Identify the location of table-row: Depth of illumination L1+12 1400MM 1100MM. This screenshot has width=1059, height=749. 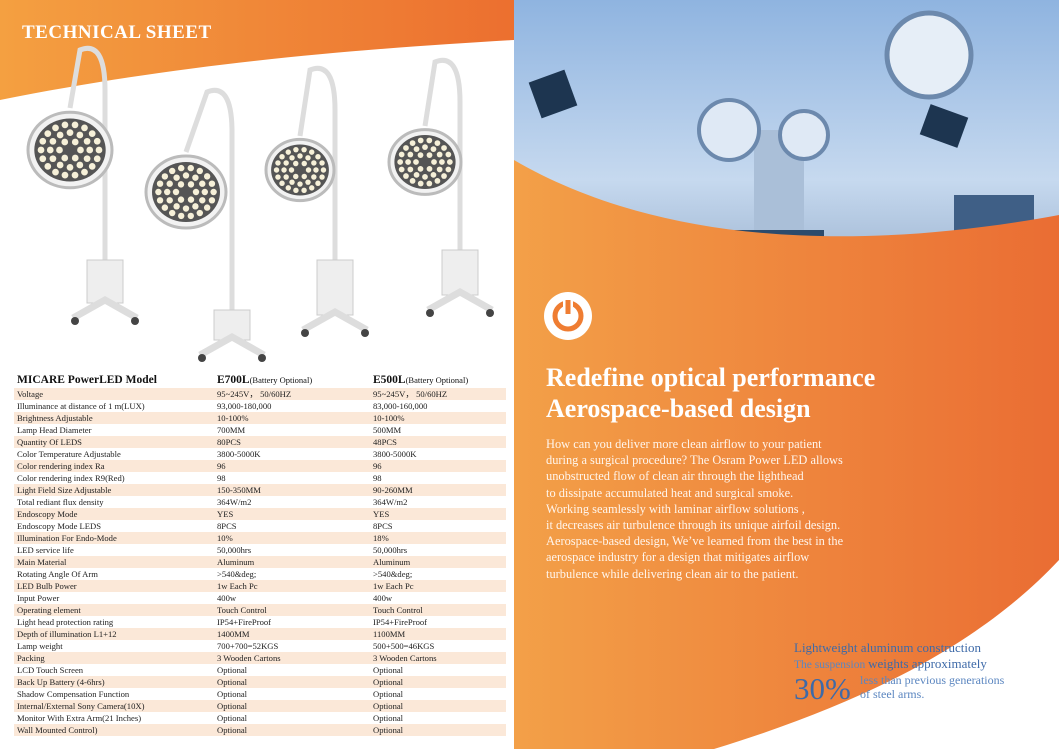
(260, 634).